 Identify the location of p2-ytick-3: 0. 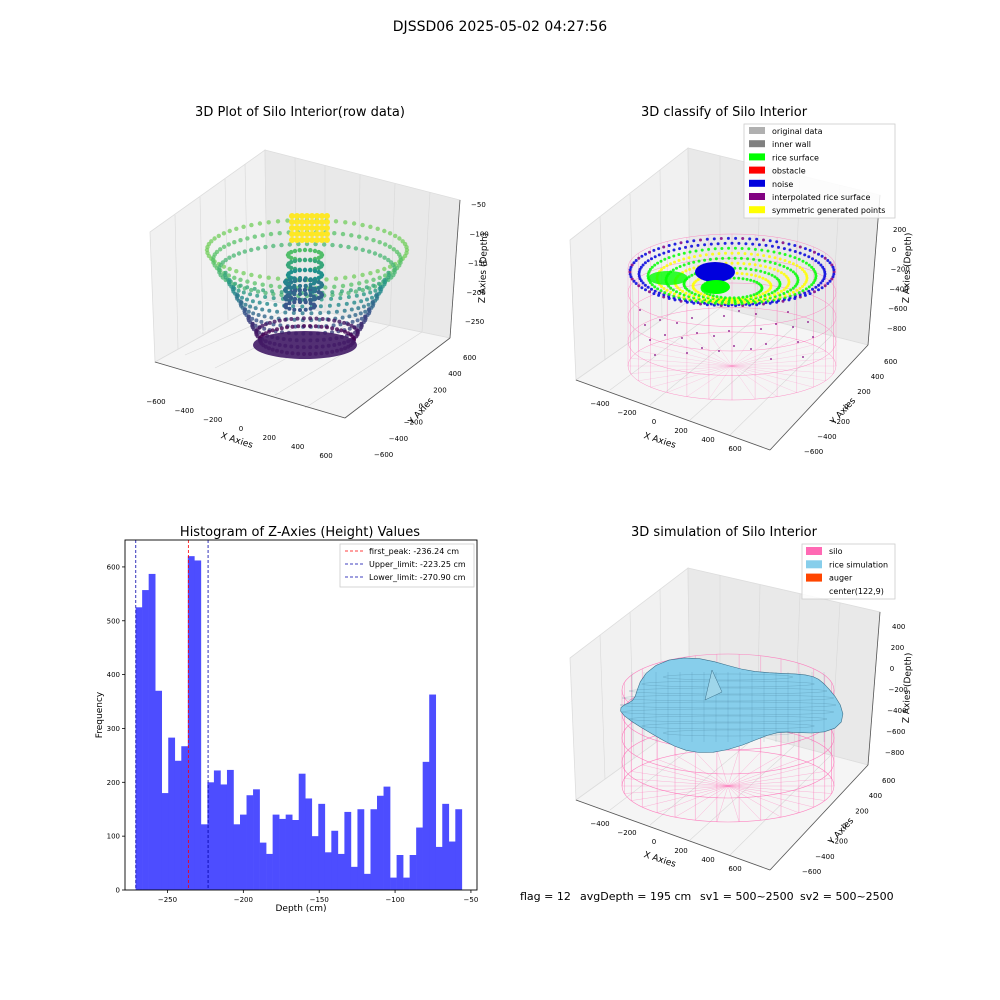
(846, 407).